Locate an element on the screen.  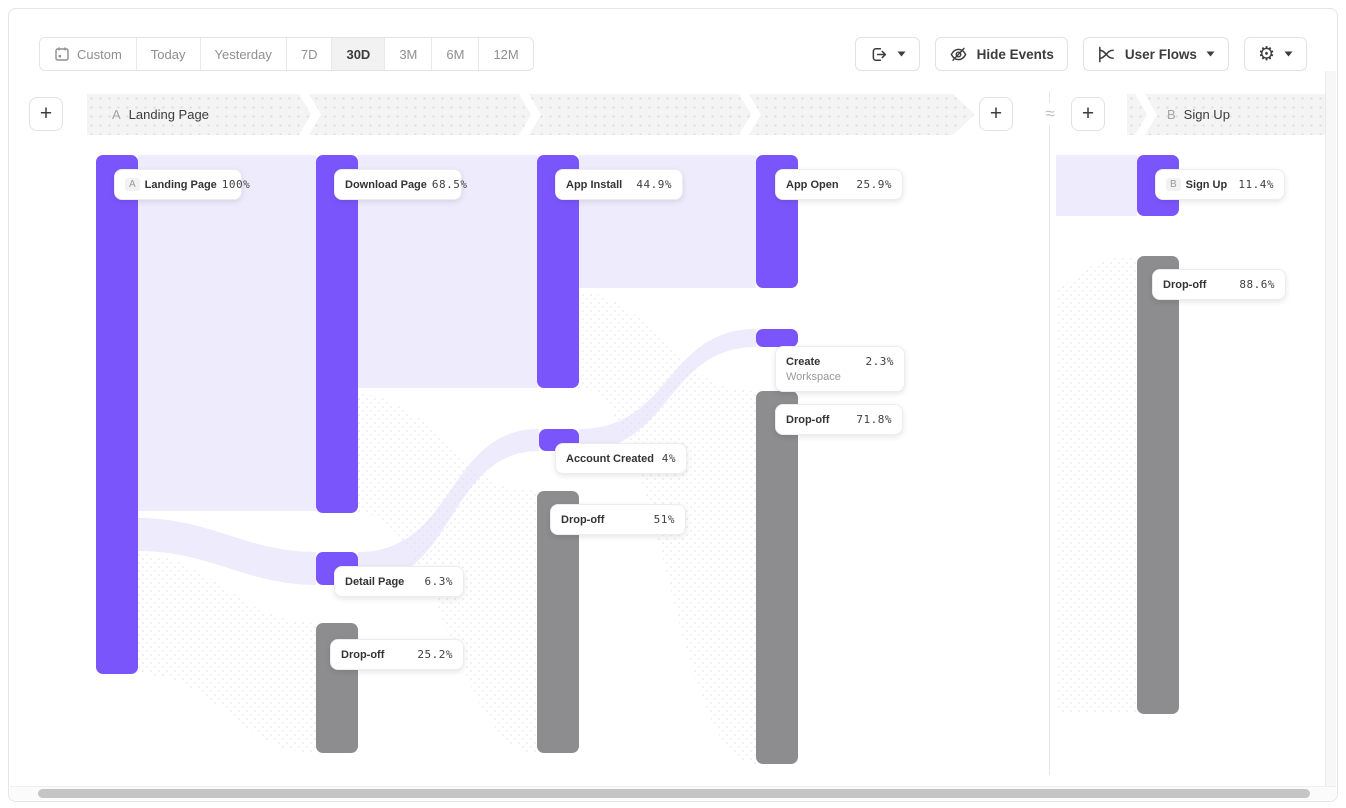
date-range-yesterday: Yesterday is located at coordinates (242, 54).